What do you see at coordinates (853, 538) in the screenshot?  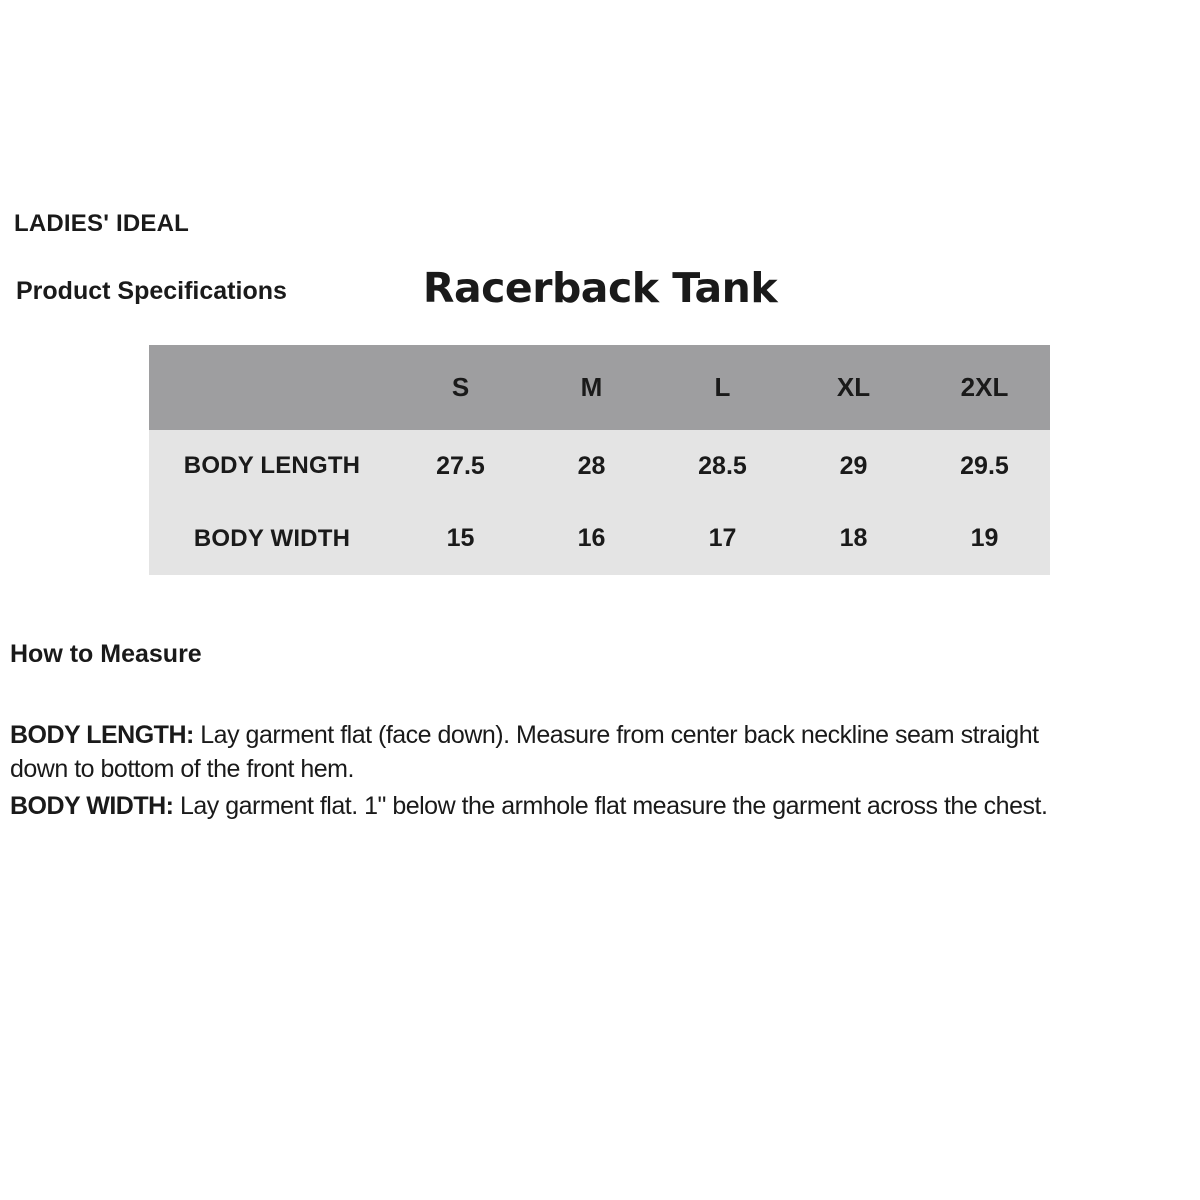 I see `body-width-xl: 18` at bounding box center [853, 538].